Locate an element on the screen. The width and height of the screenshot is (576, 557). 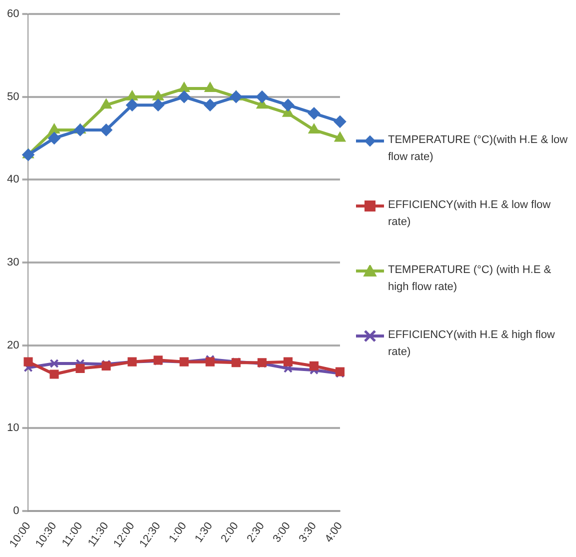
legend-label: TEMPERATURE (°C) (with H.E & high flow rate) is located at coordinates (470, 279).